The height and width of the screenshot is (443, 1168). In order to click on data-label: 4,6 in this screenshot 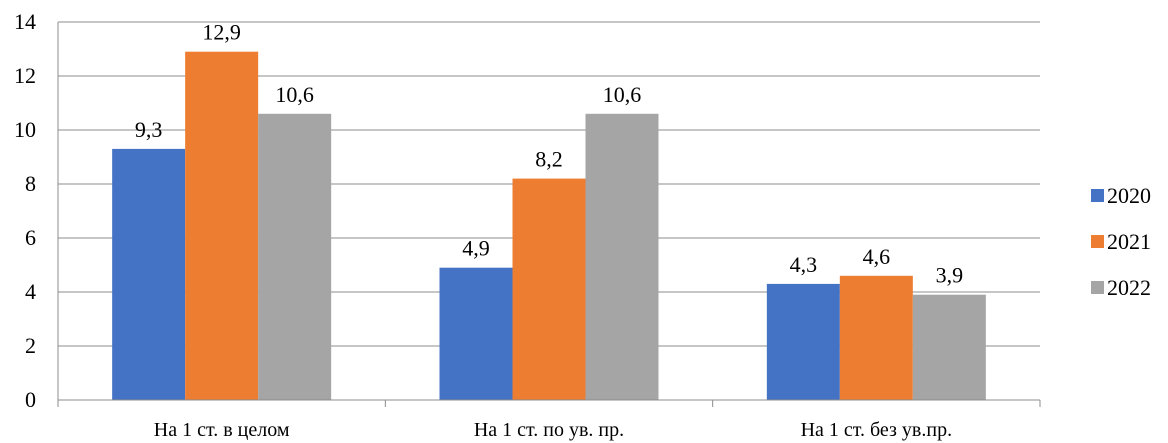, I will do `click(877, 256)`.